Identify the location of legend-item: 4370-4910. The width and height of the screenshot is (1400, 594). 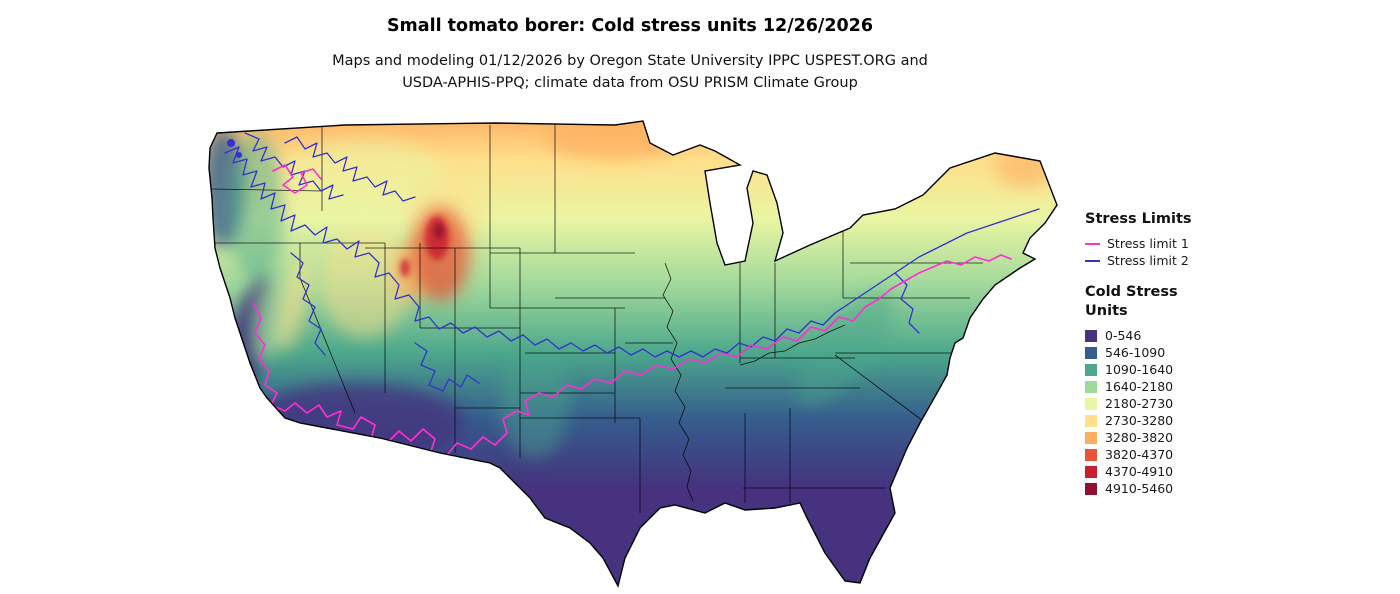
(1185, 471).